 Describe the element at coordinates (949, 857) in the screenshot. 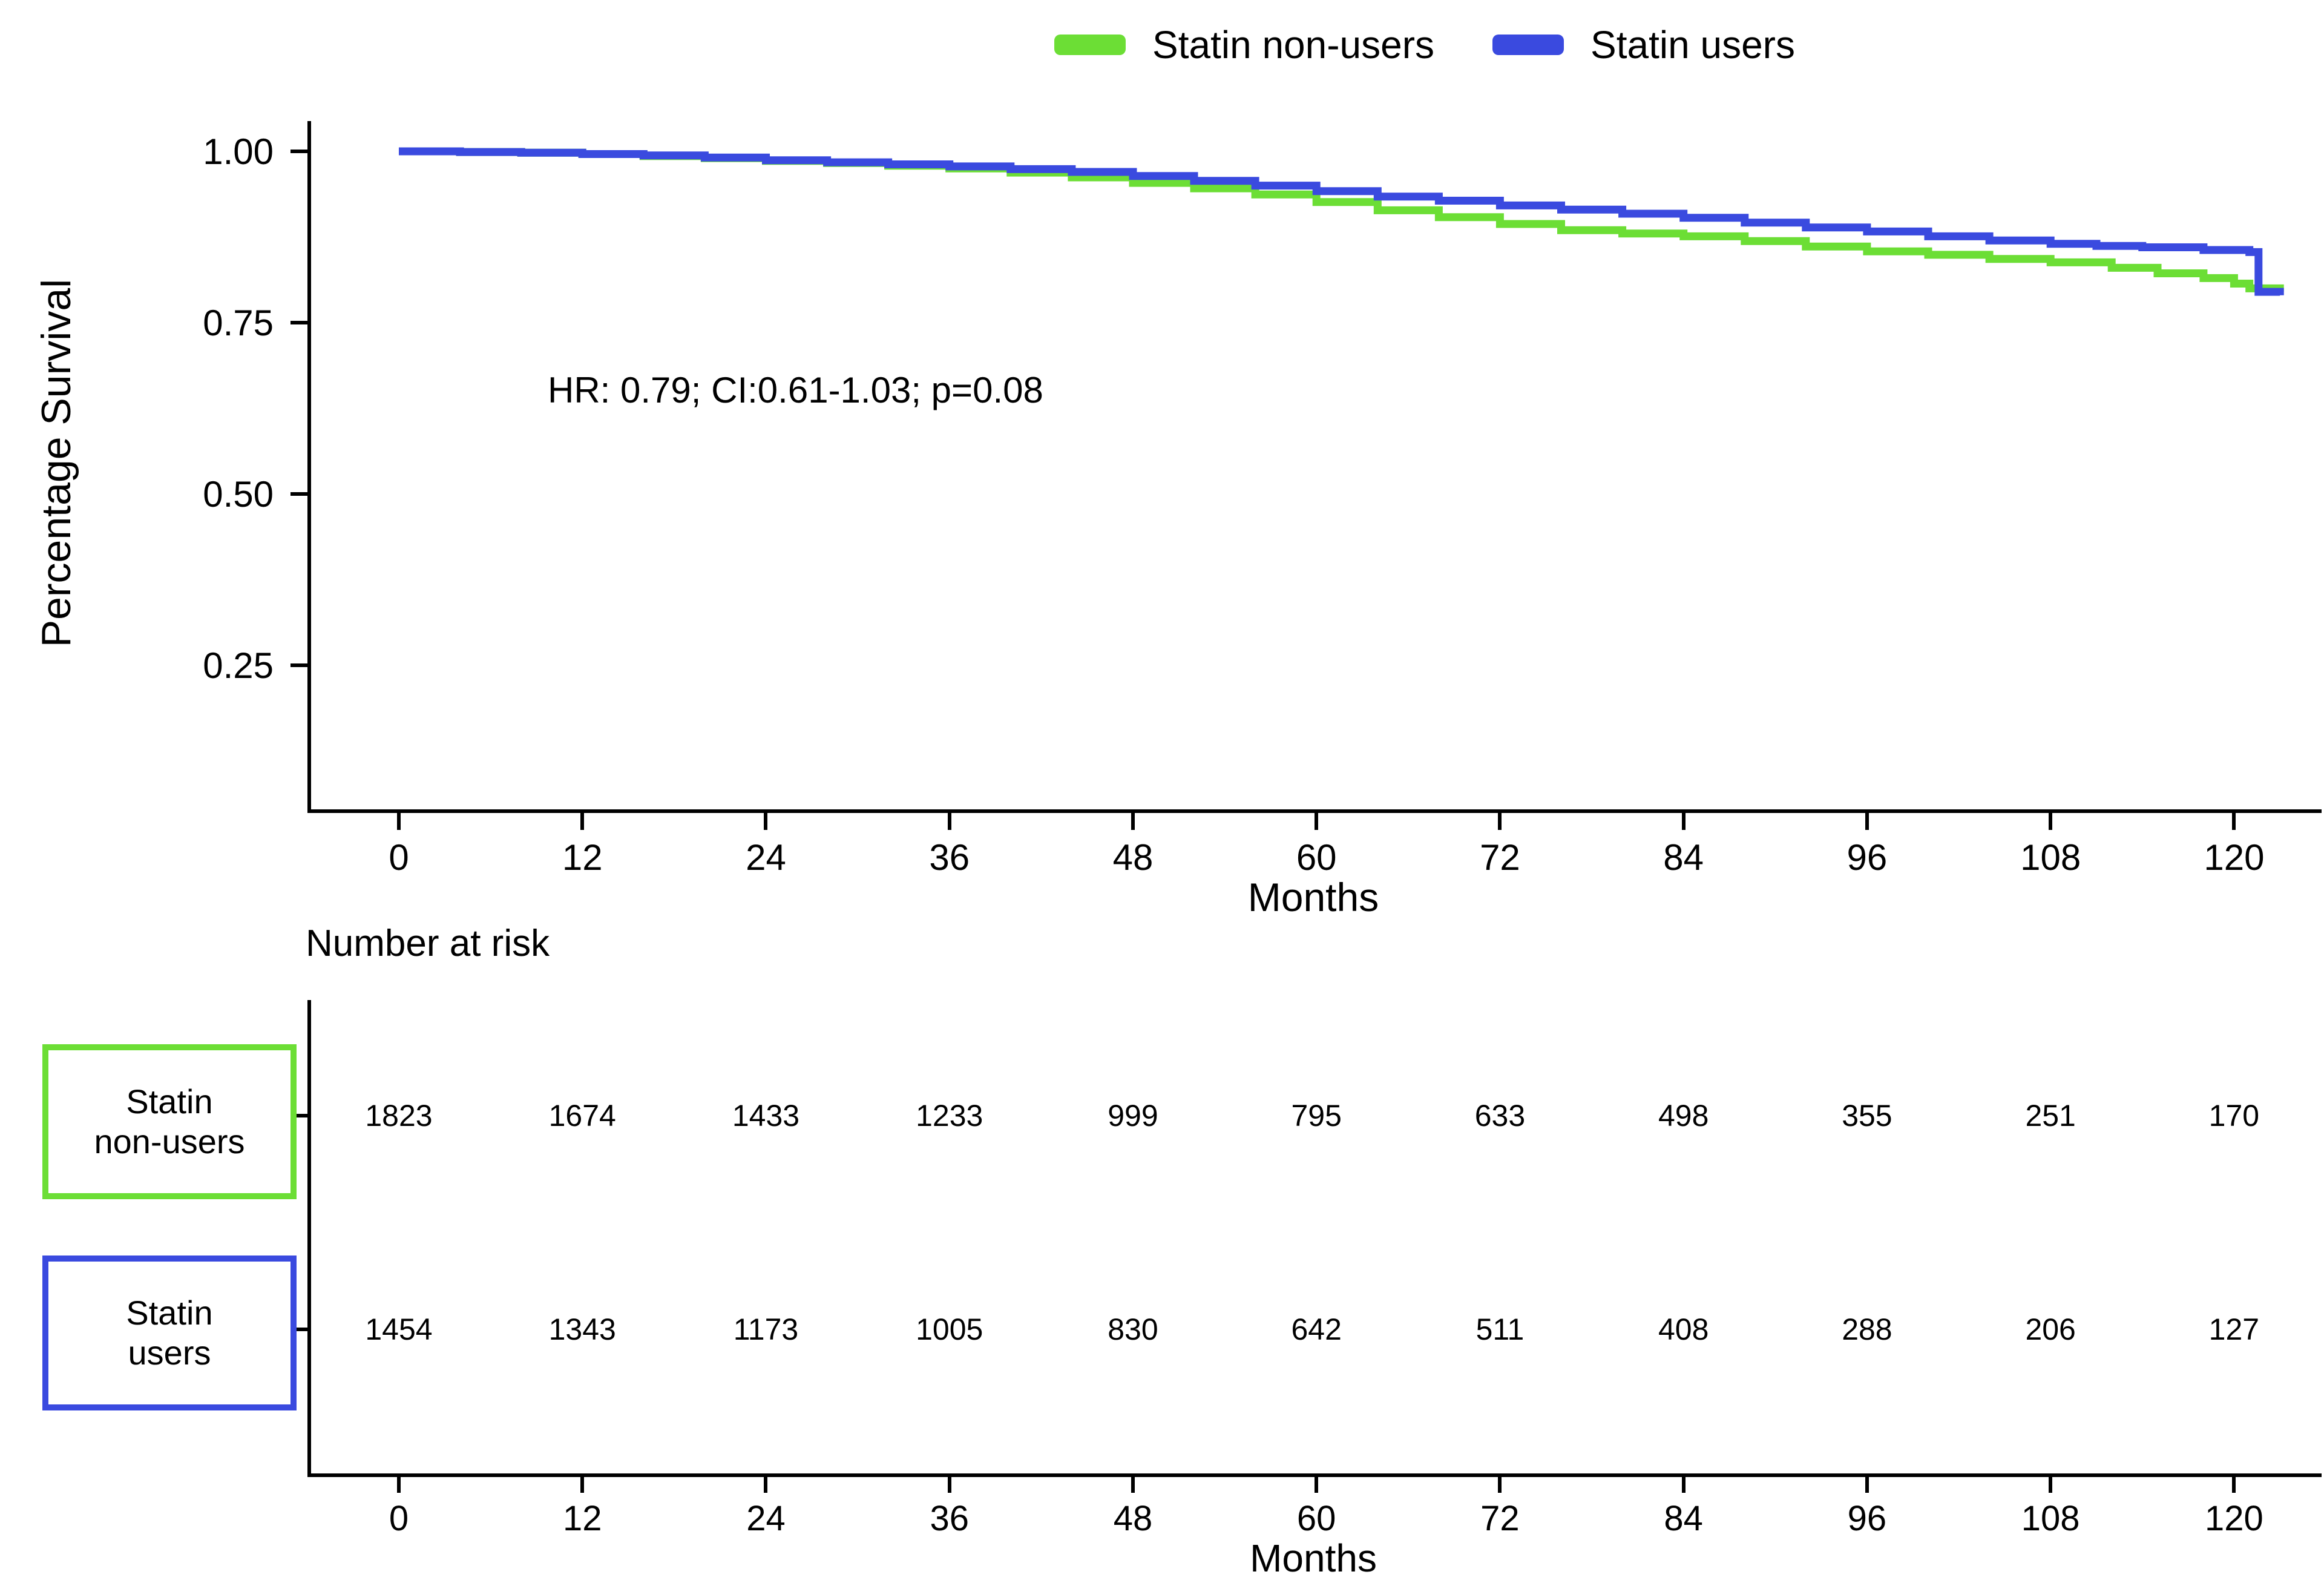

I see `x-tick-label: 36` at that location.